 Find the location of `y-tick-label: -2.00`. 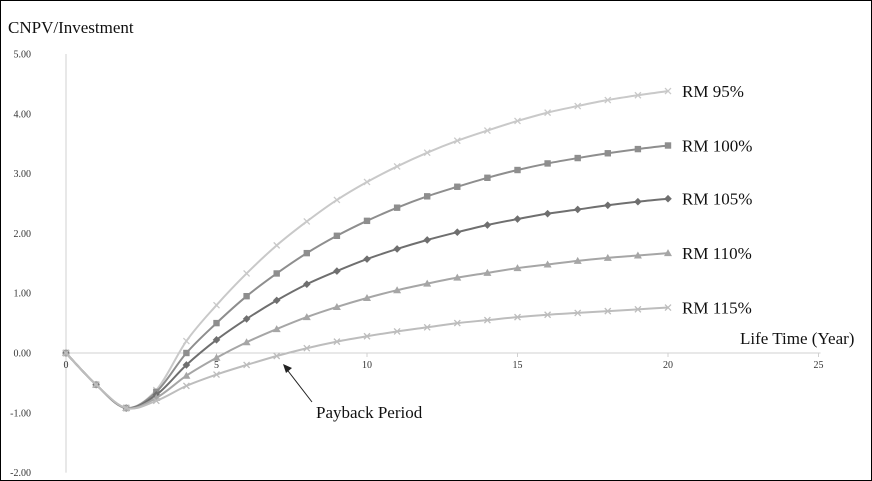

y-tick-label: -2.00 is located at coordinates (20, 473).